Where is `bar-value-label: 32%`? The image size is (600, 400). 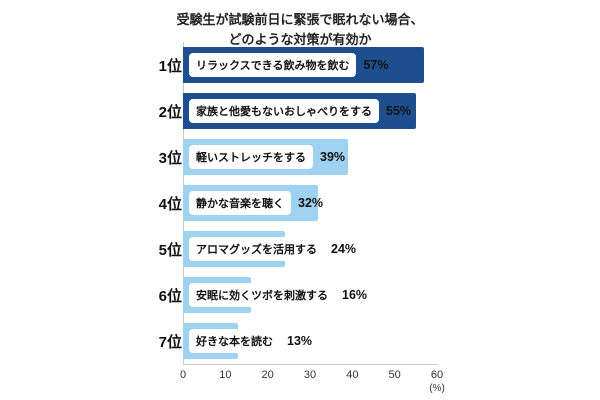
bar-value-label: 32% is located at coordinates (311, 203).